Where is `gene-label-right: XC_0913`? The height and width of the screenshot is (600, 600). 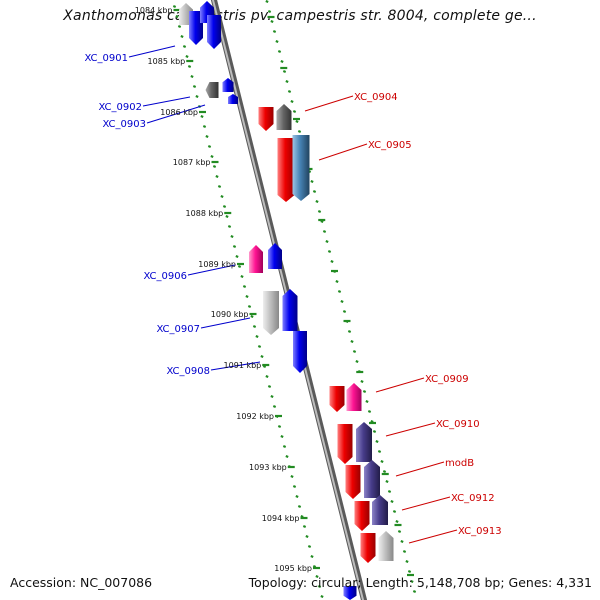
gene-label-right: XC_0913 is located at coordinates (480, 531).